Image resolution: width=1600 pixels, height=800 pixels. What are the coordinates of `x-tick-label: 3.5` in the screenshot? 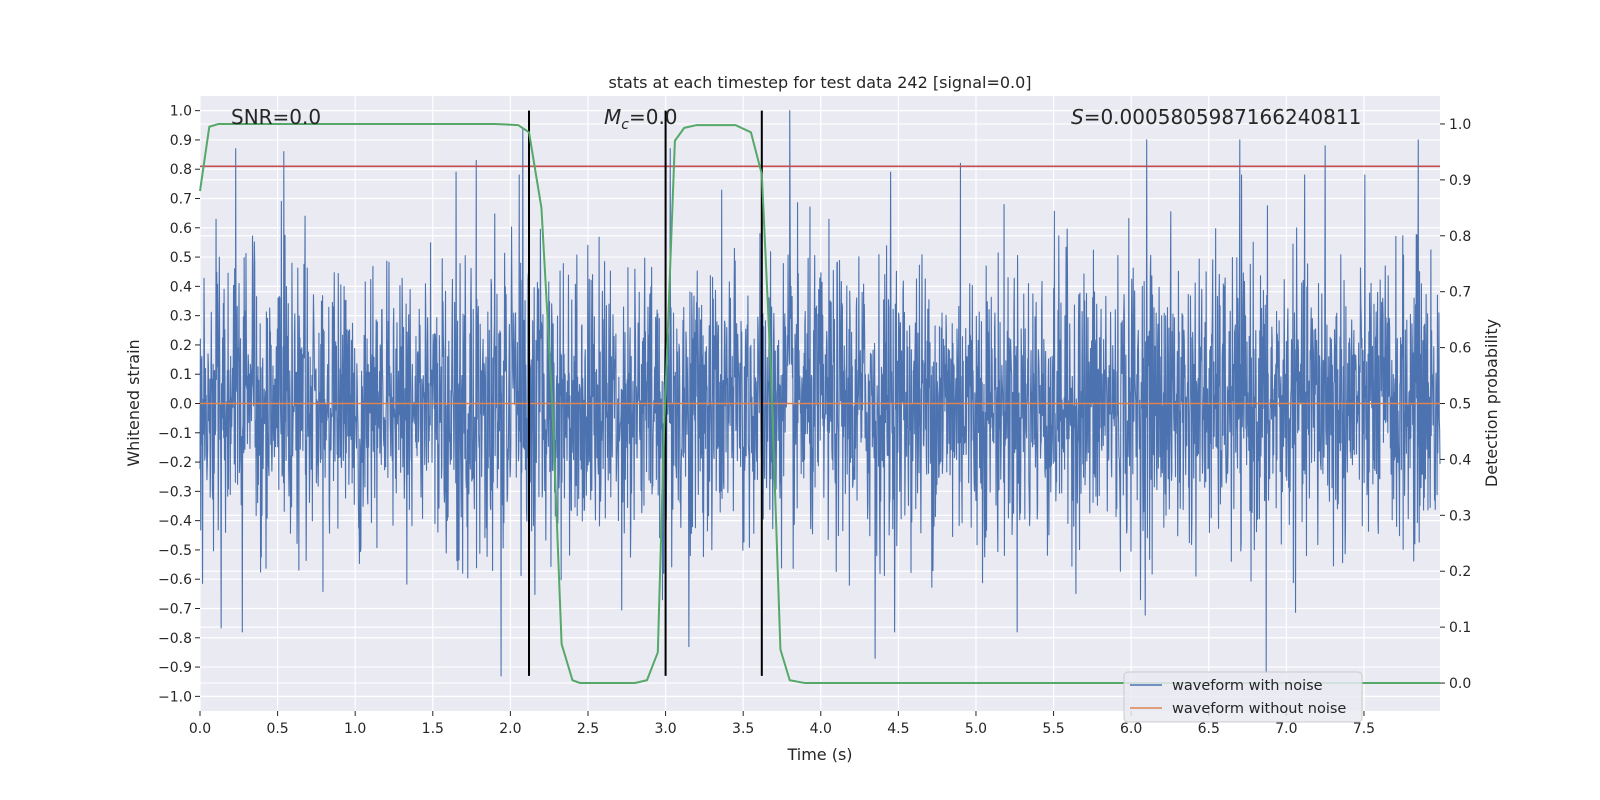 It's located at (743, 729).